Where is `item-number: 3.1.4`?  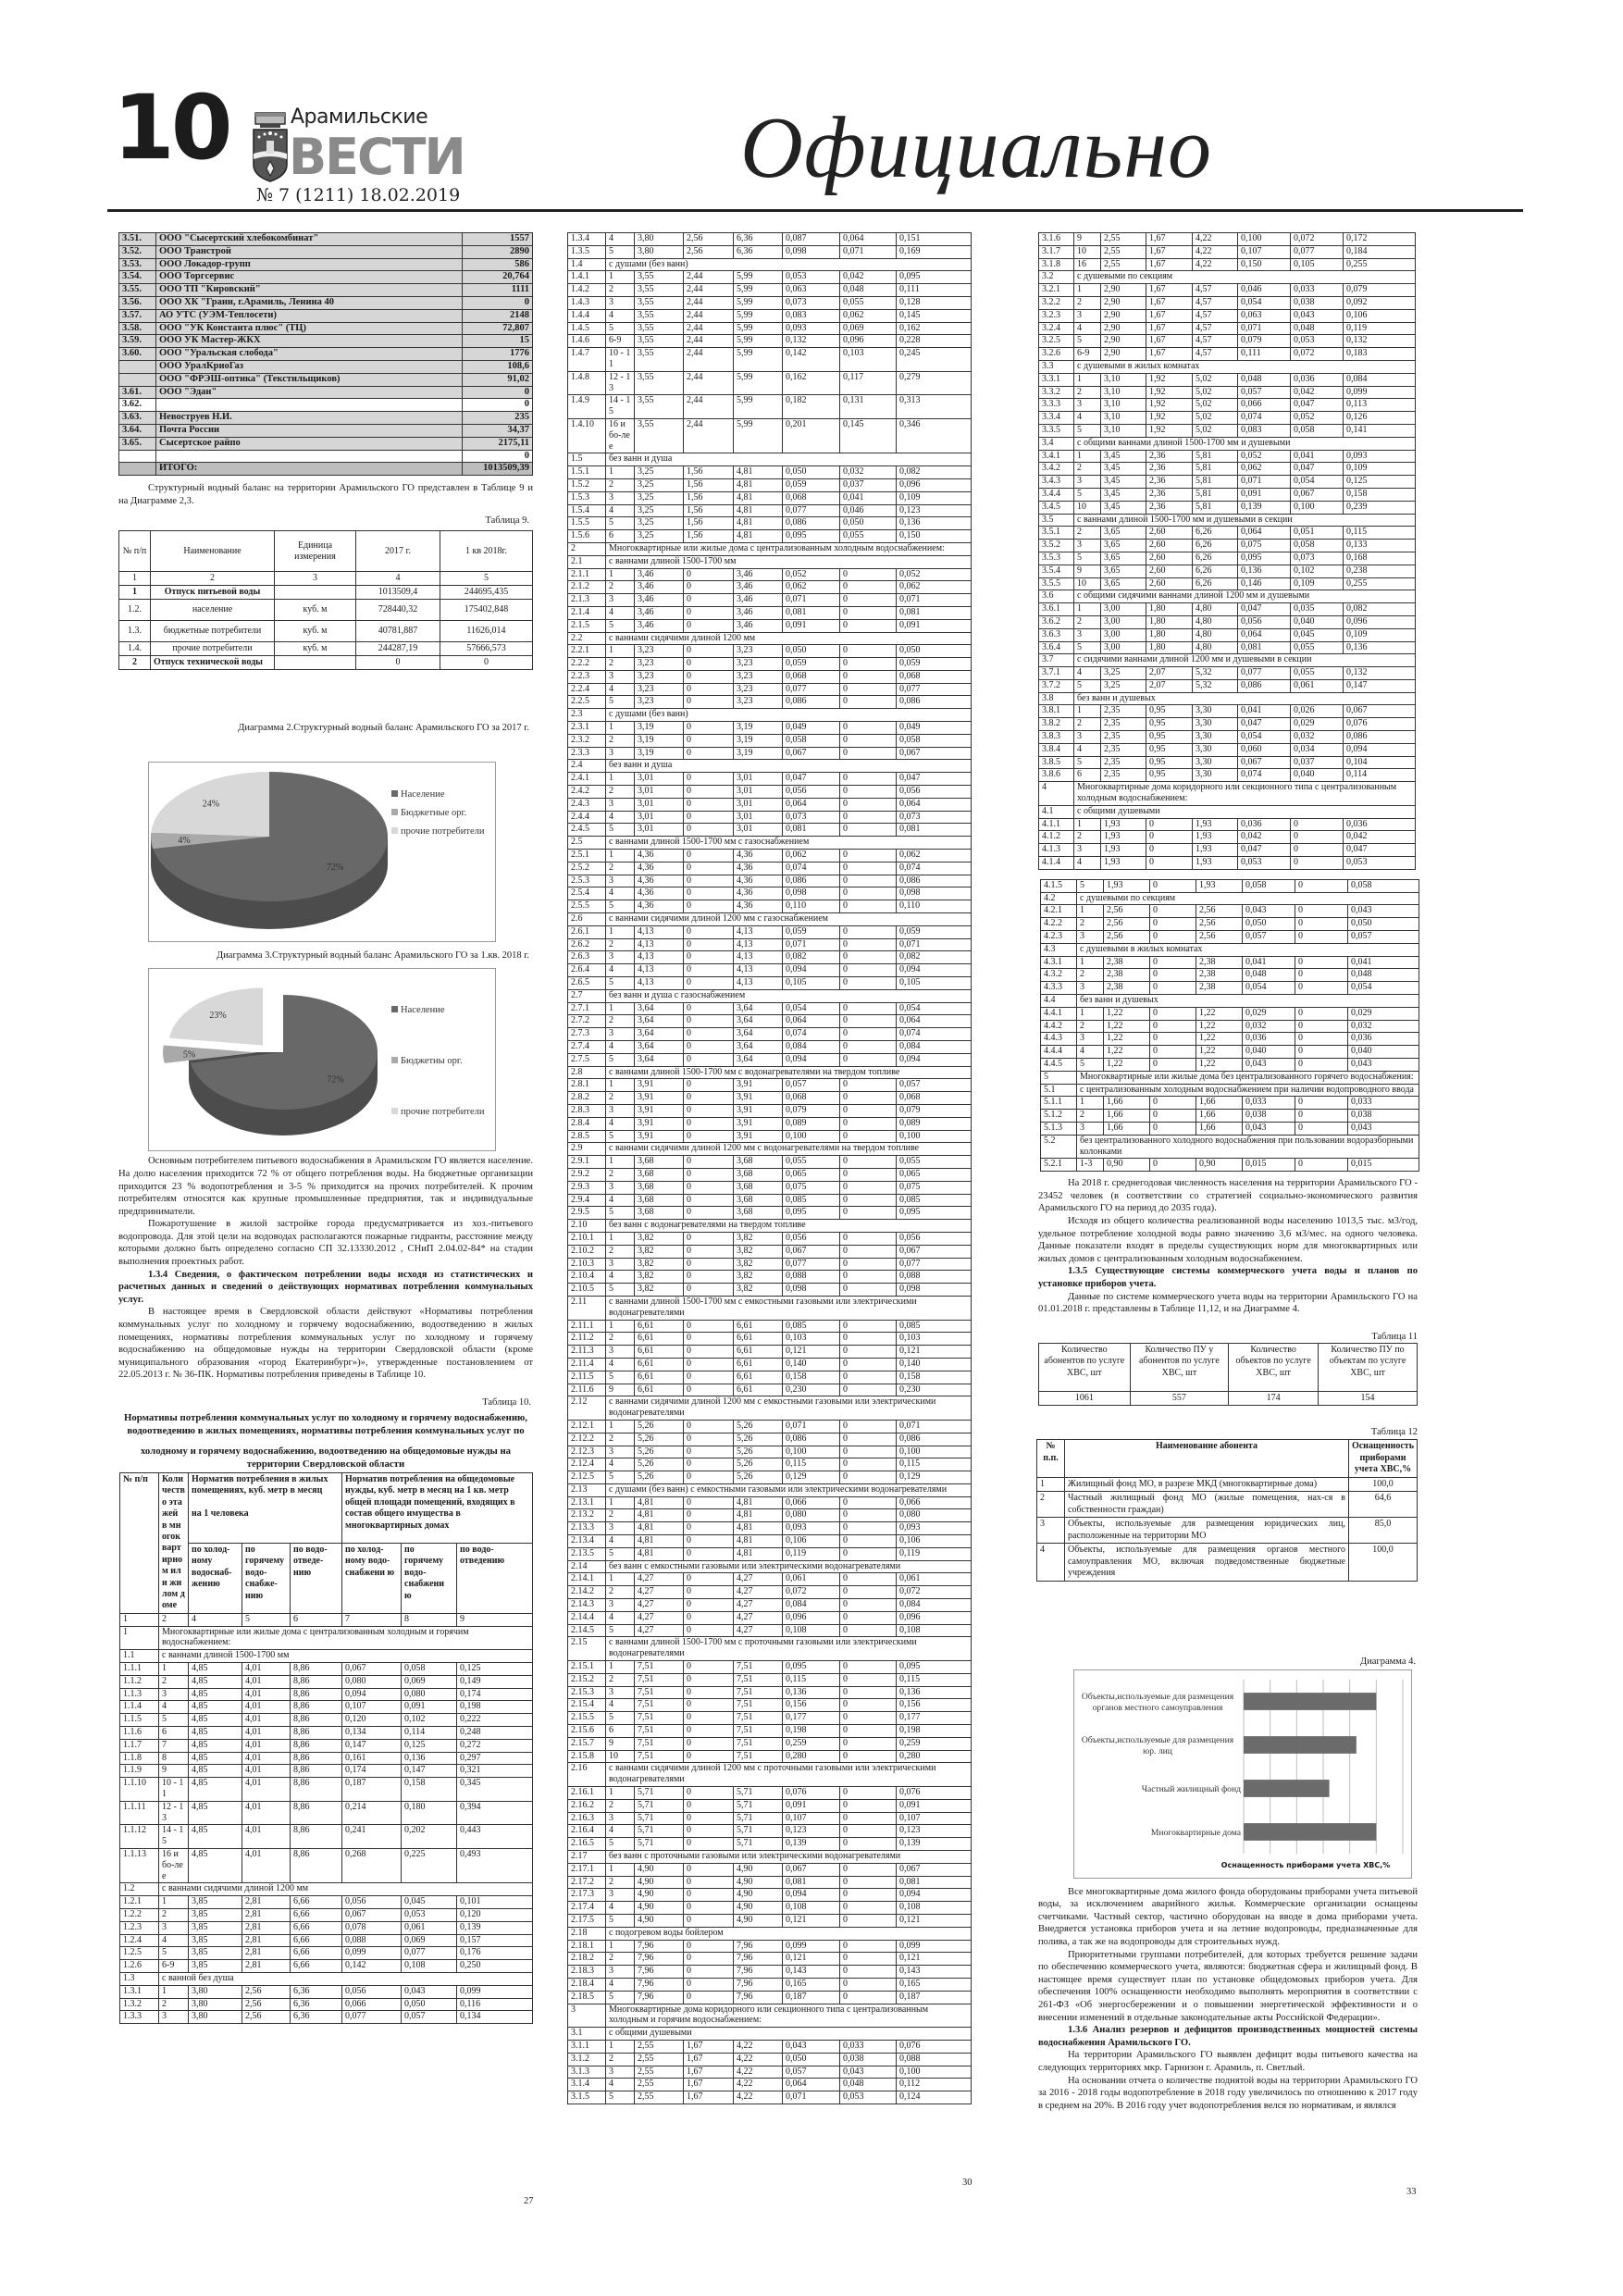 item-number: 3.1.4 is located at coordinates (586, 2085).